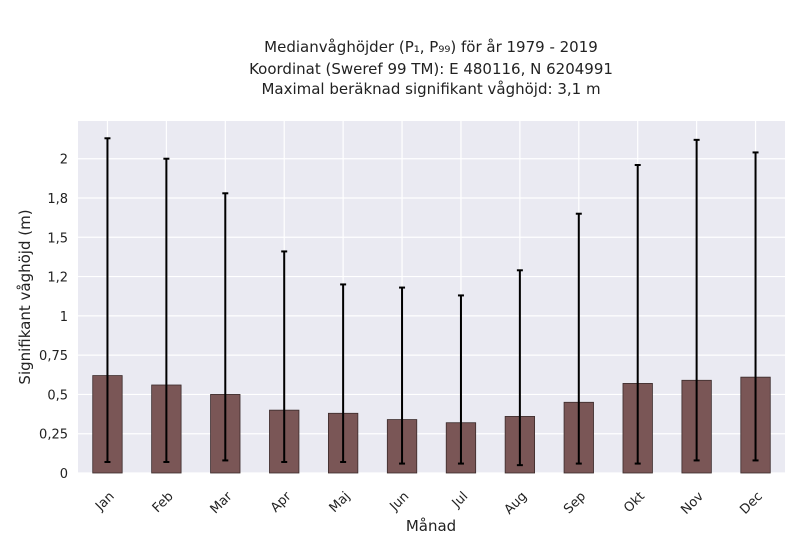  What do you see at coordinates (53, 317) in the screenshot?
I see `y-ticks: 0 0,25 0,5 0,75 1 1,2 1,5 1,8 2` at bounding box center [53, 317].